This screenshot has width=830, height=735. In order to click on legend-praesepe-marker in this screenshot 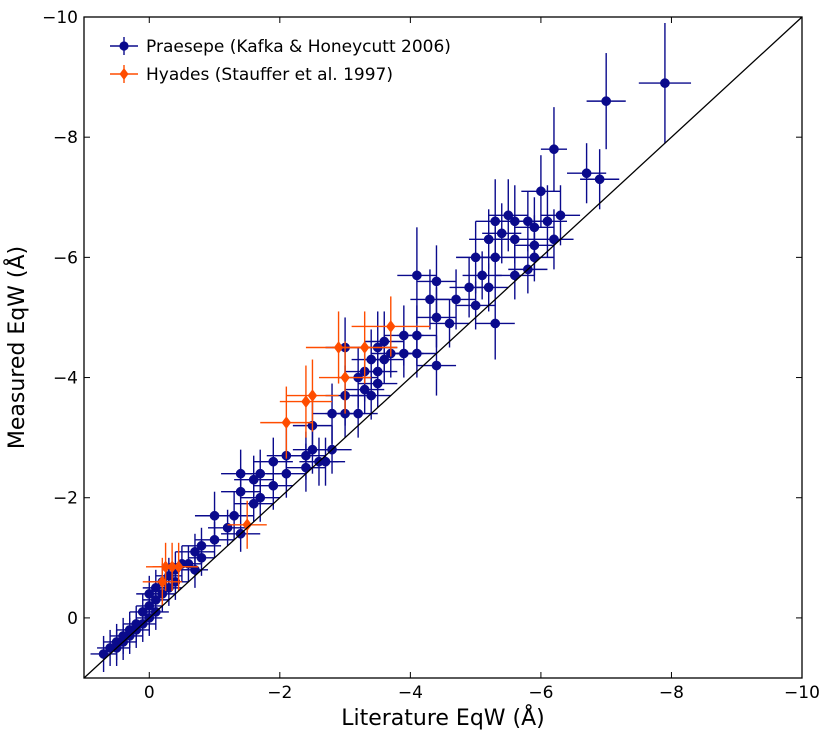, I will do `click(124, 46)`.